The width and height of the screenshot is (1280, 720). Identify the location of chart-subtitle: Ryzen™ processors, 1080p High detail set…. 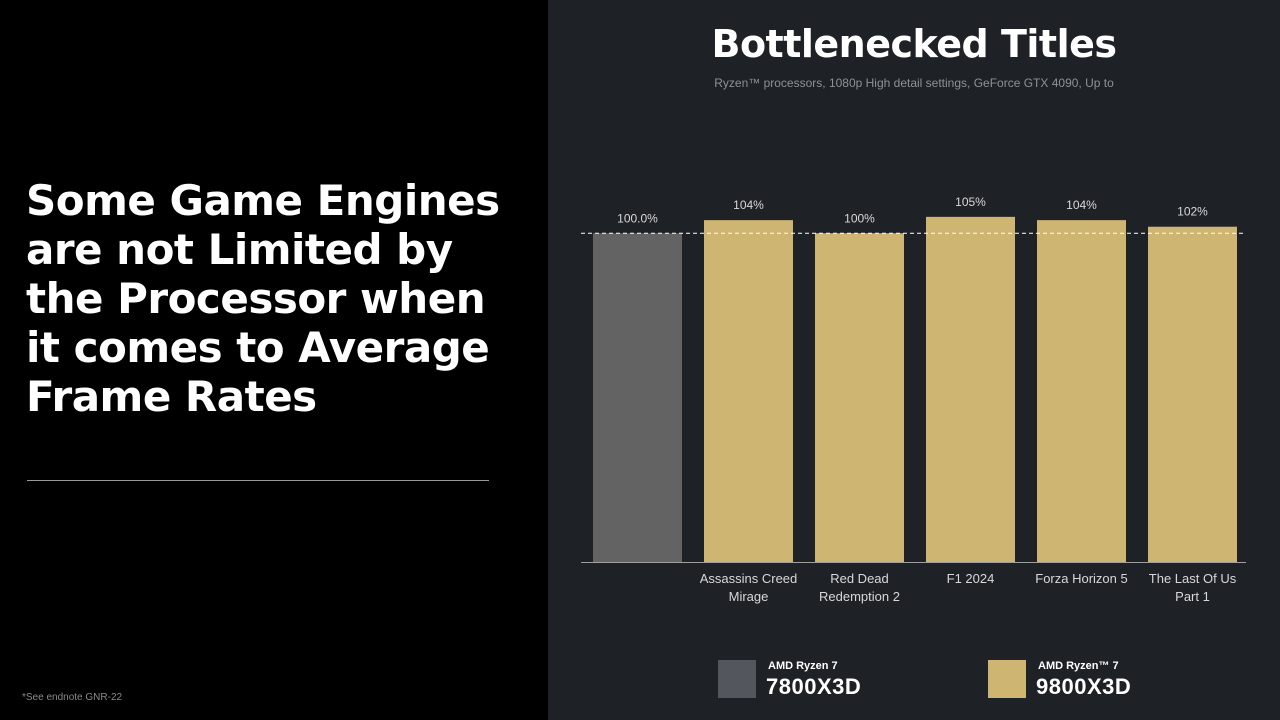
(914, 83).